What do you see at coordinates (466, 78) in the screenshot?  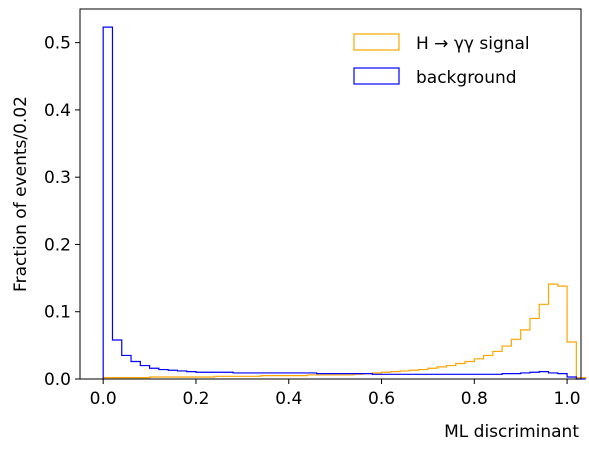 I see `legend-label-background: background` at bounding box center [466, 78].